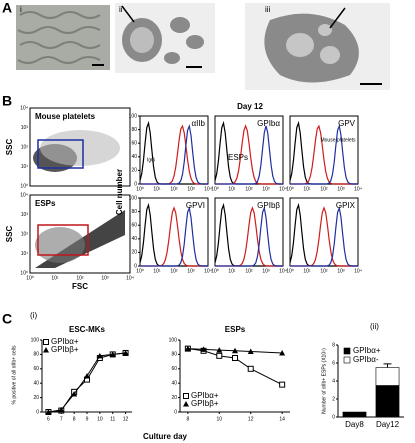 The image size is (415, 443). Describe the element at coordinates (63, 37) in the screenshot. I see `micrograph` at that location.